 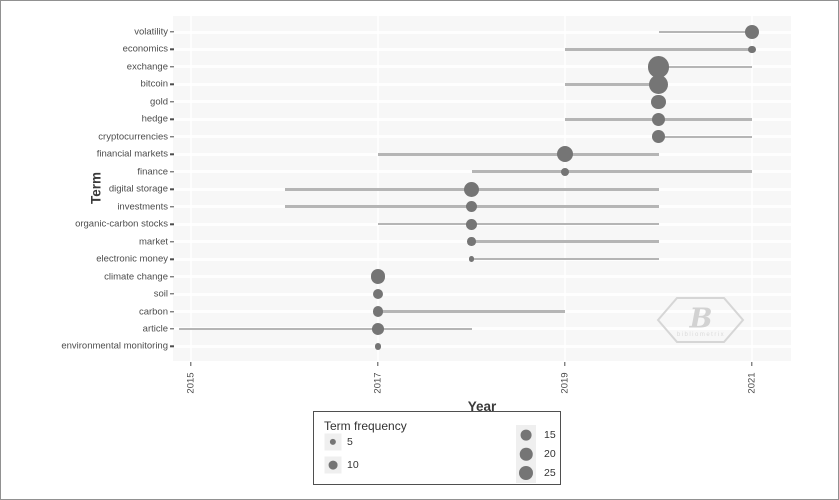 What do you see at coordinates (136, 277) in the screenshot?
I see `y-tick-label: climate change` at bounding box center [136, 277].